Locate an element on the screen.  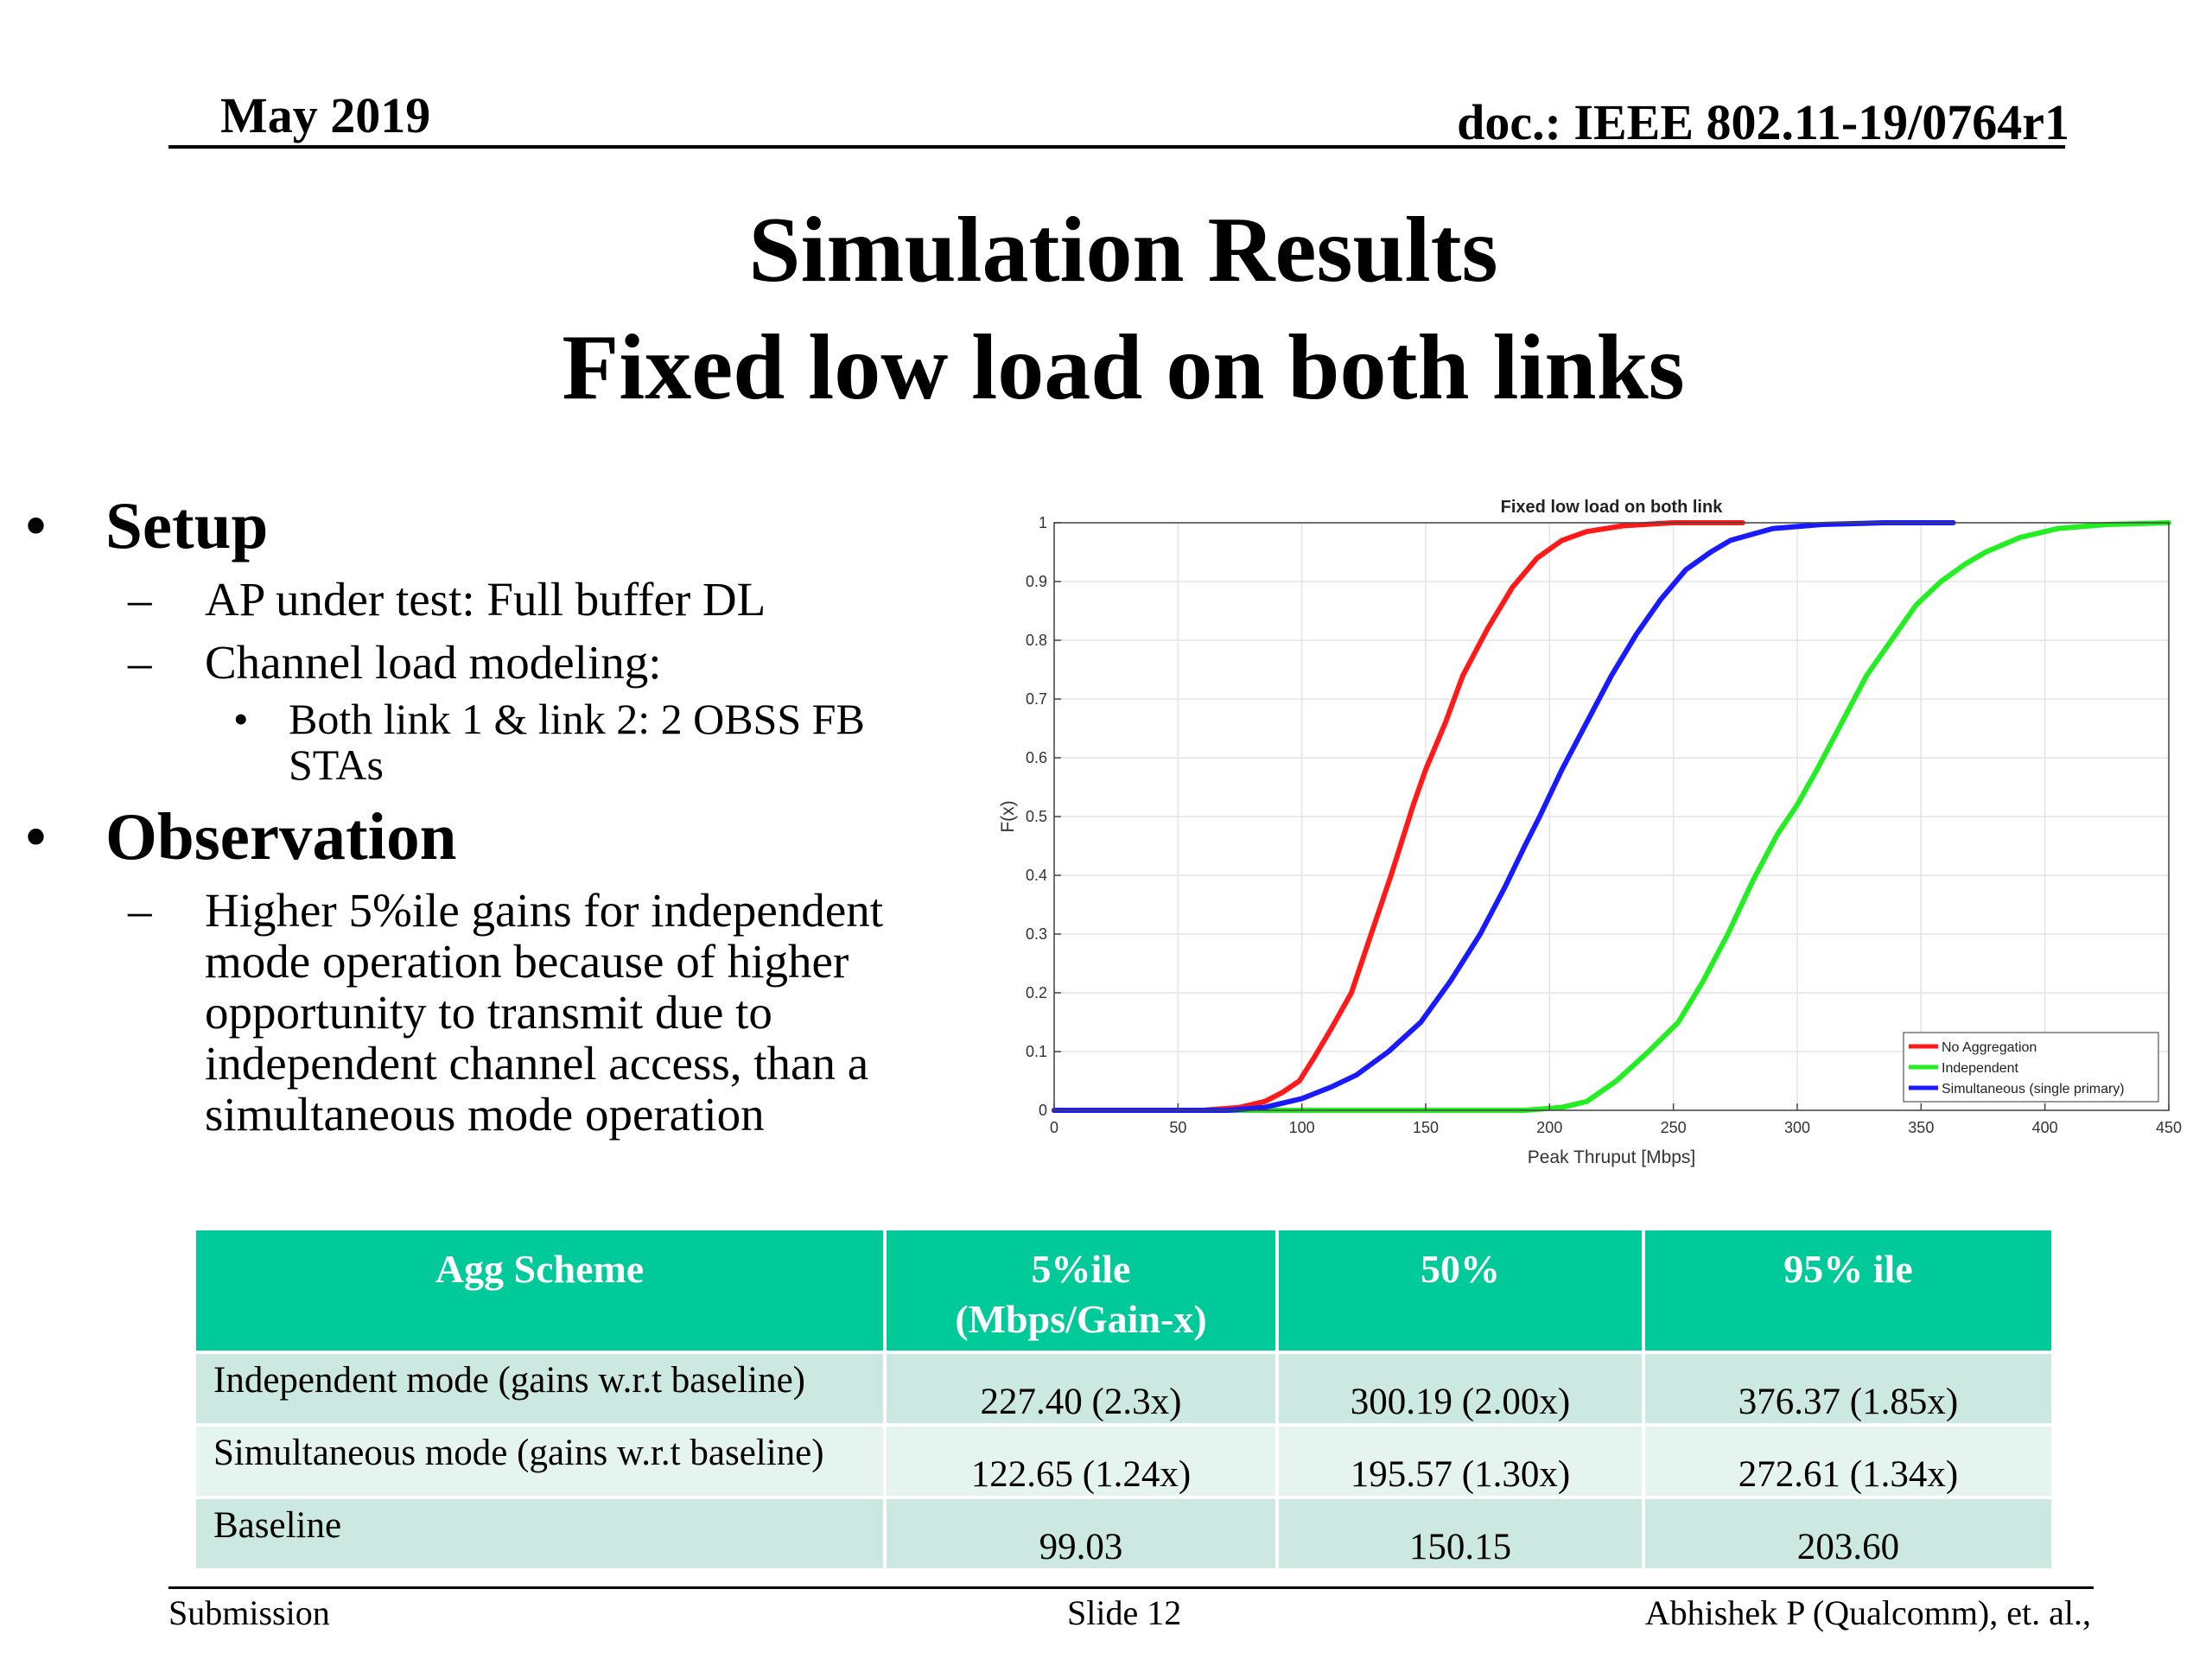
row-p95: 272.61 (1.34x) is located at coordinates (1848, 1461).